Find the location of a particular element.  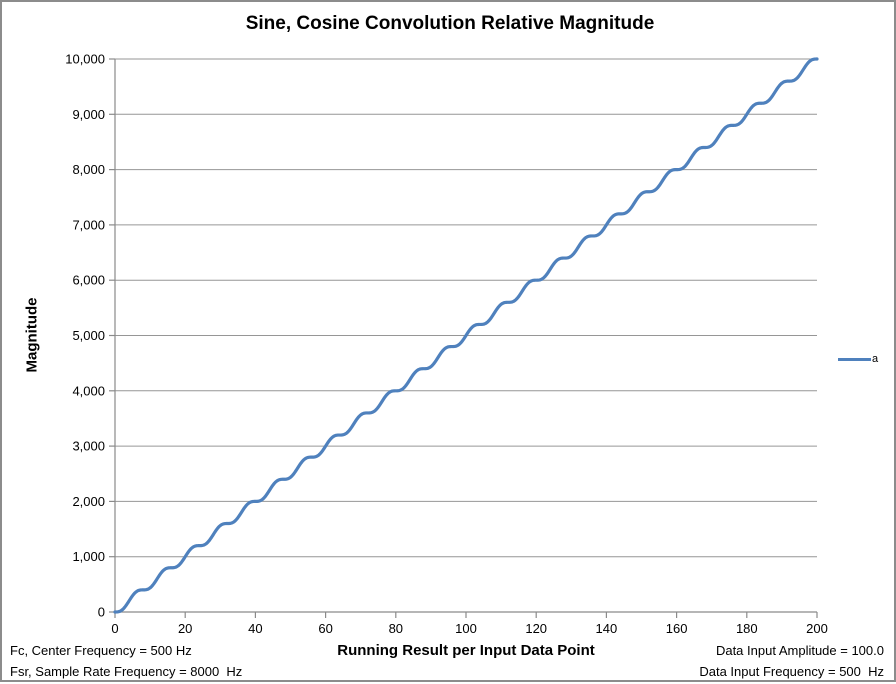

x-tick-label: 60 is located at coordinates (325, 628).